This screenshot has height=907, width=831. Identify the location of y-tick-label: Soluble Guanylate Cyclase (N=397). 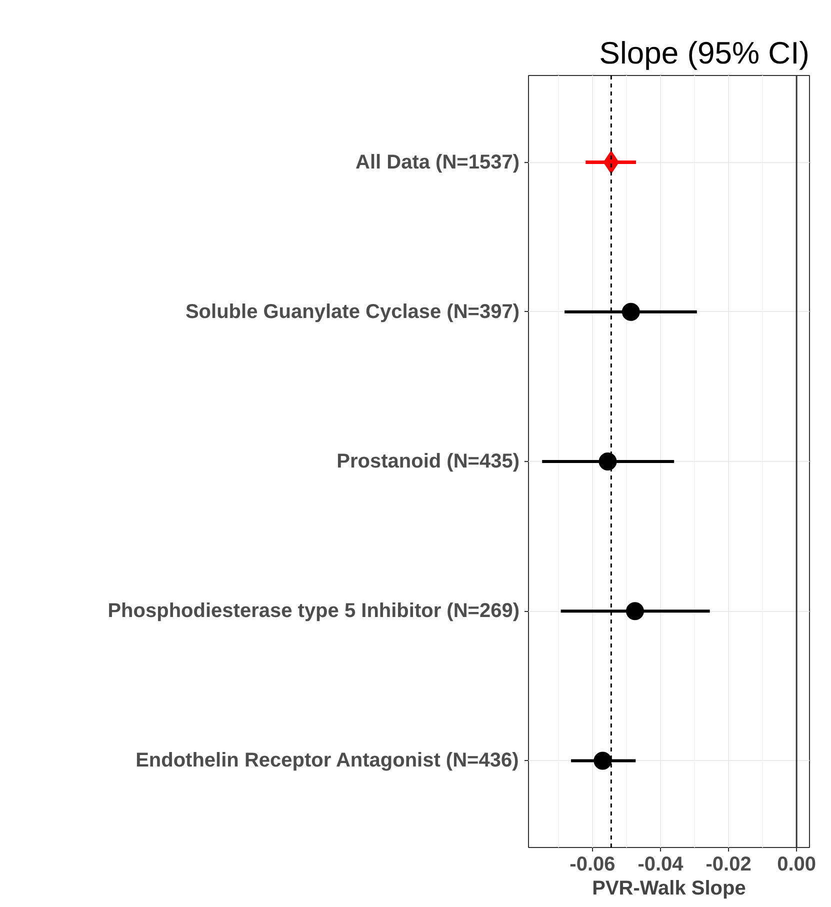
(352, 311).